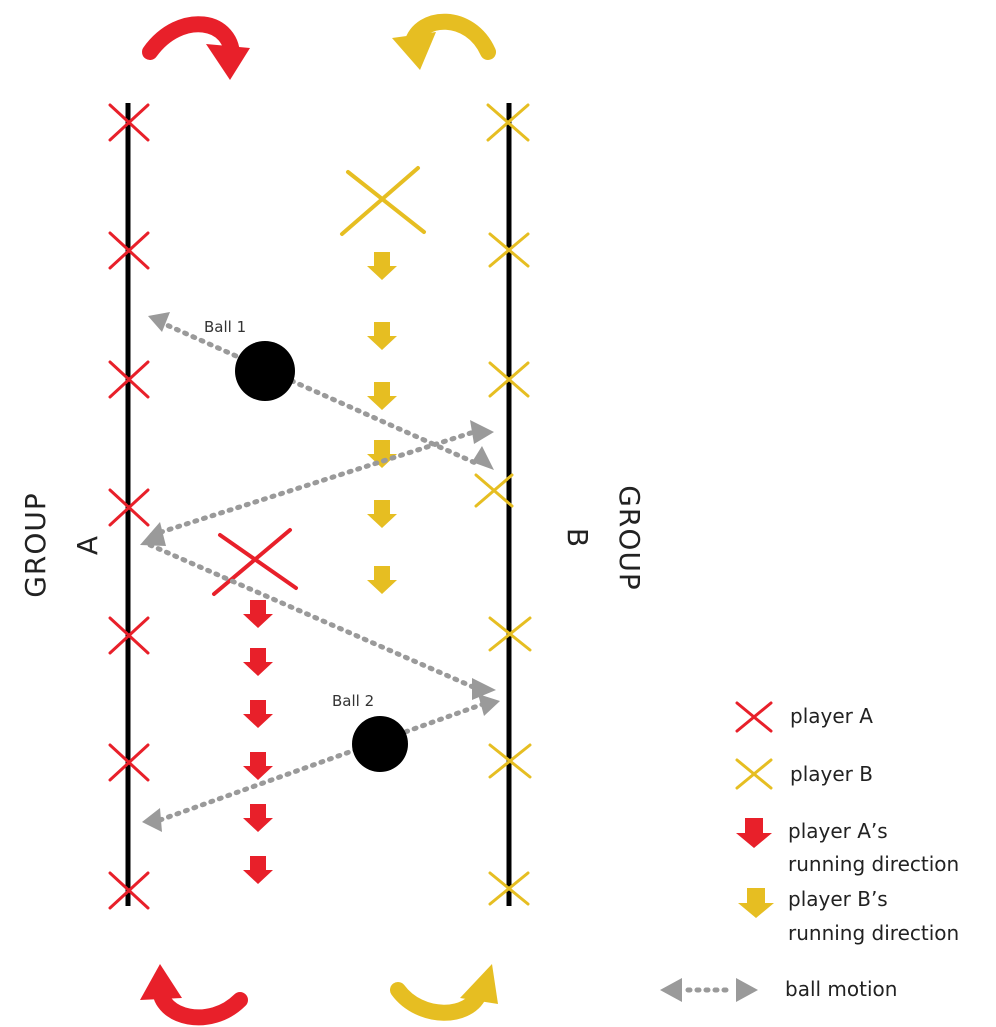 The image size is (996, 1027). What do you see at coordinates (831, 774) in the screenshot?
I see `legend-player-b-label: player B` at bounding box center [831, 774].